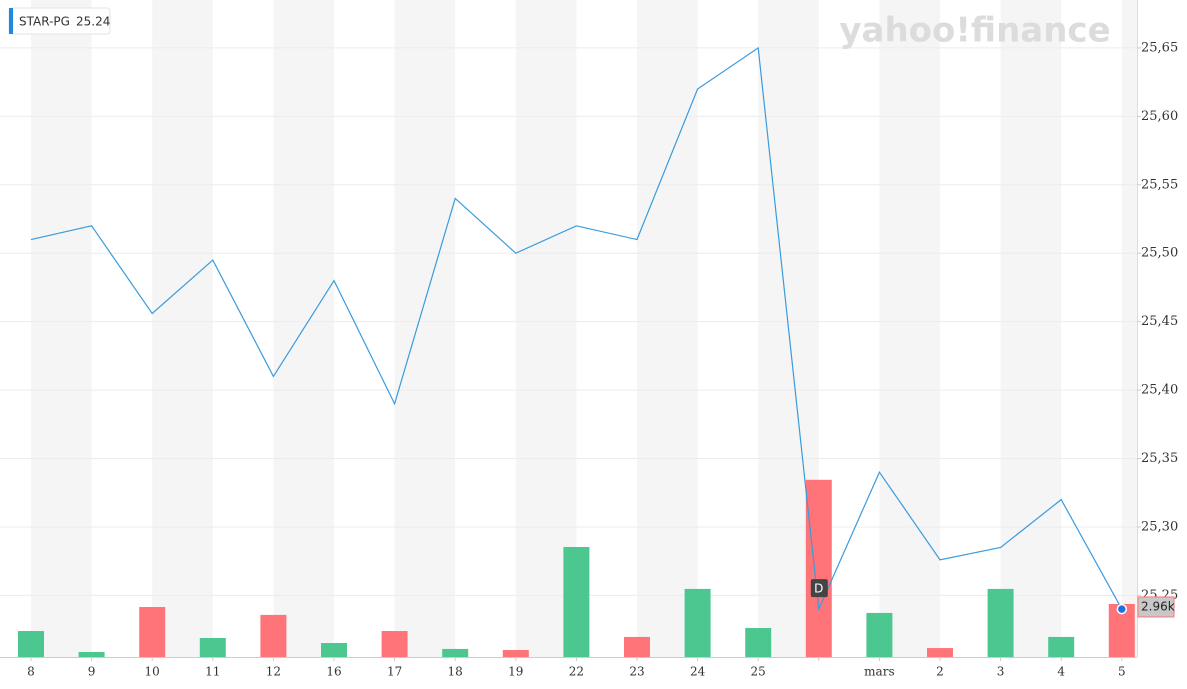 This screenshot has width=1187, height=689. I want to click on x-tick-label: 25, so click(758, 672).